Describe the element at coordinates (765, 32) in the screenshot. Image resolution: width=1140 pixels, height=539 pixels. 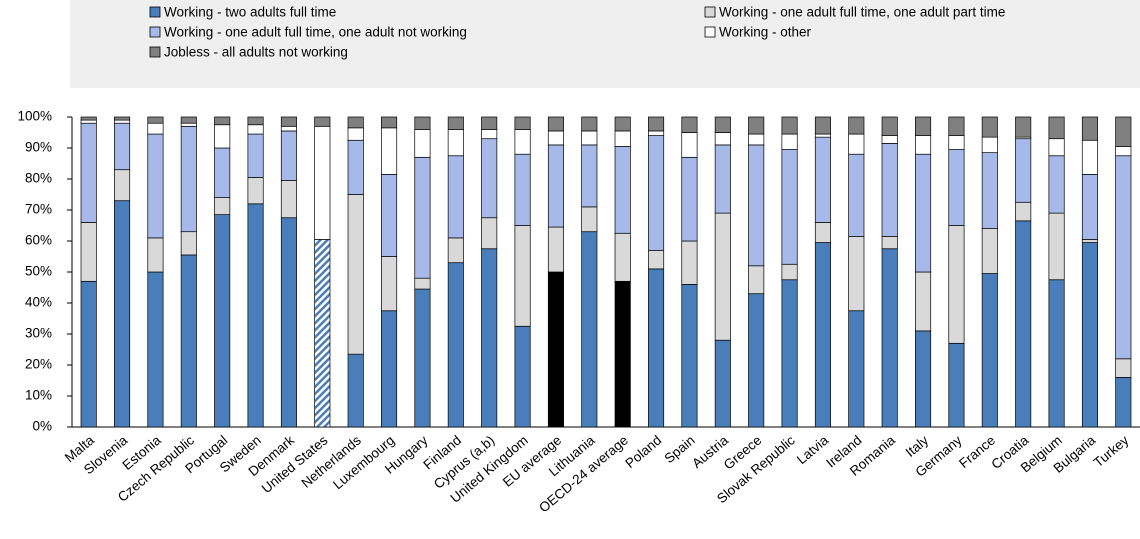
I see `legend-label: Working - other` at that location.